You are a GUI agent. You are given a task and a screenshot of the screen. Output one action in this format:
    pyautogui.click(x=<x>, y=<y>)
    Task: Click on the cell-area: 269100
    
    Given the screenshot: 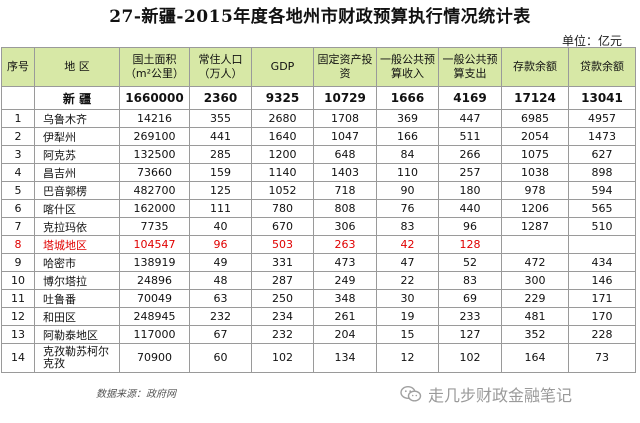 What is the action you would take?
    pyautogui.click(x=154, y=136)
    